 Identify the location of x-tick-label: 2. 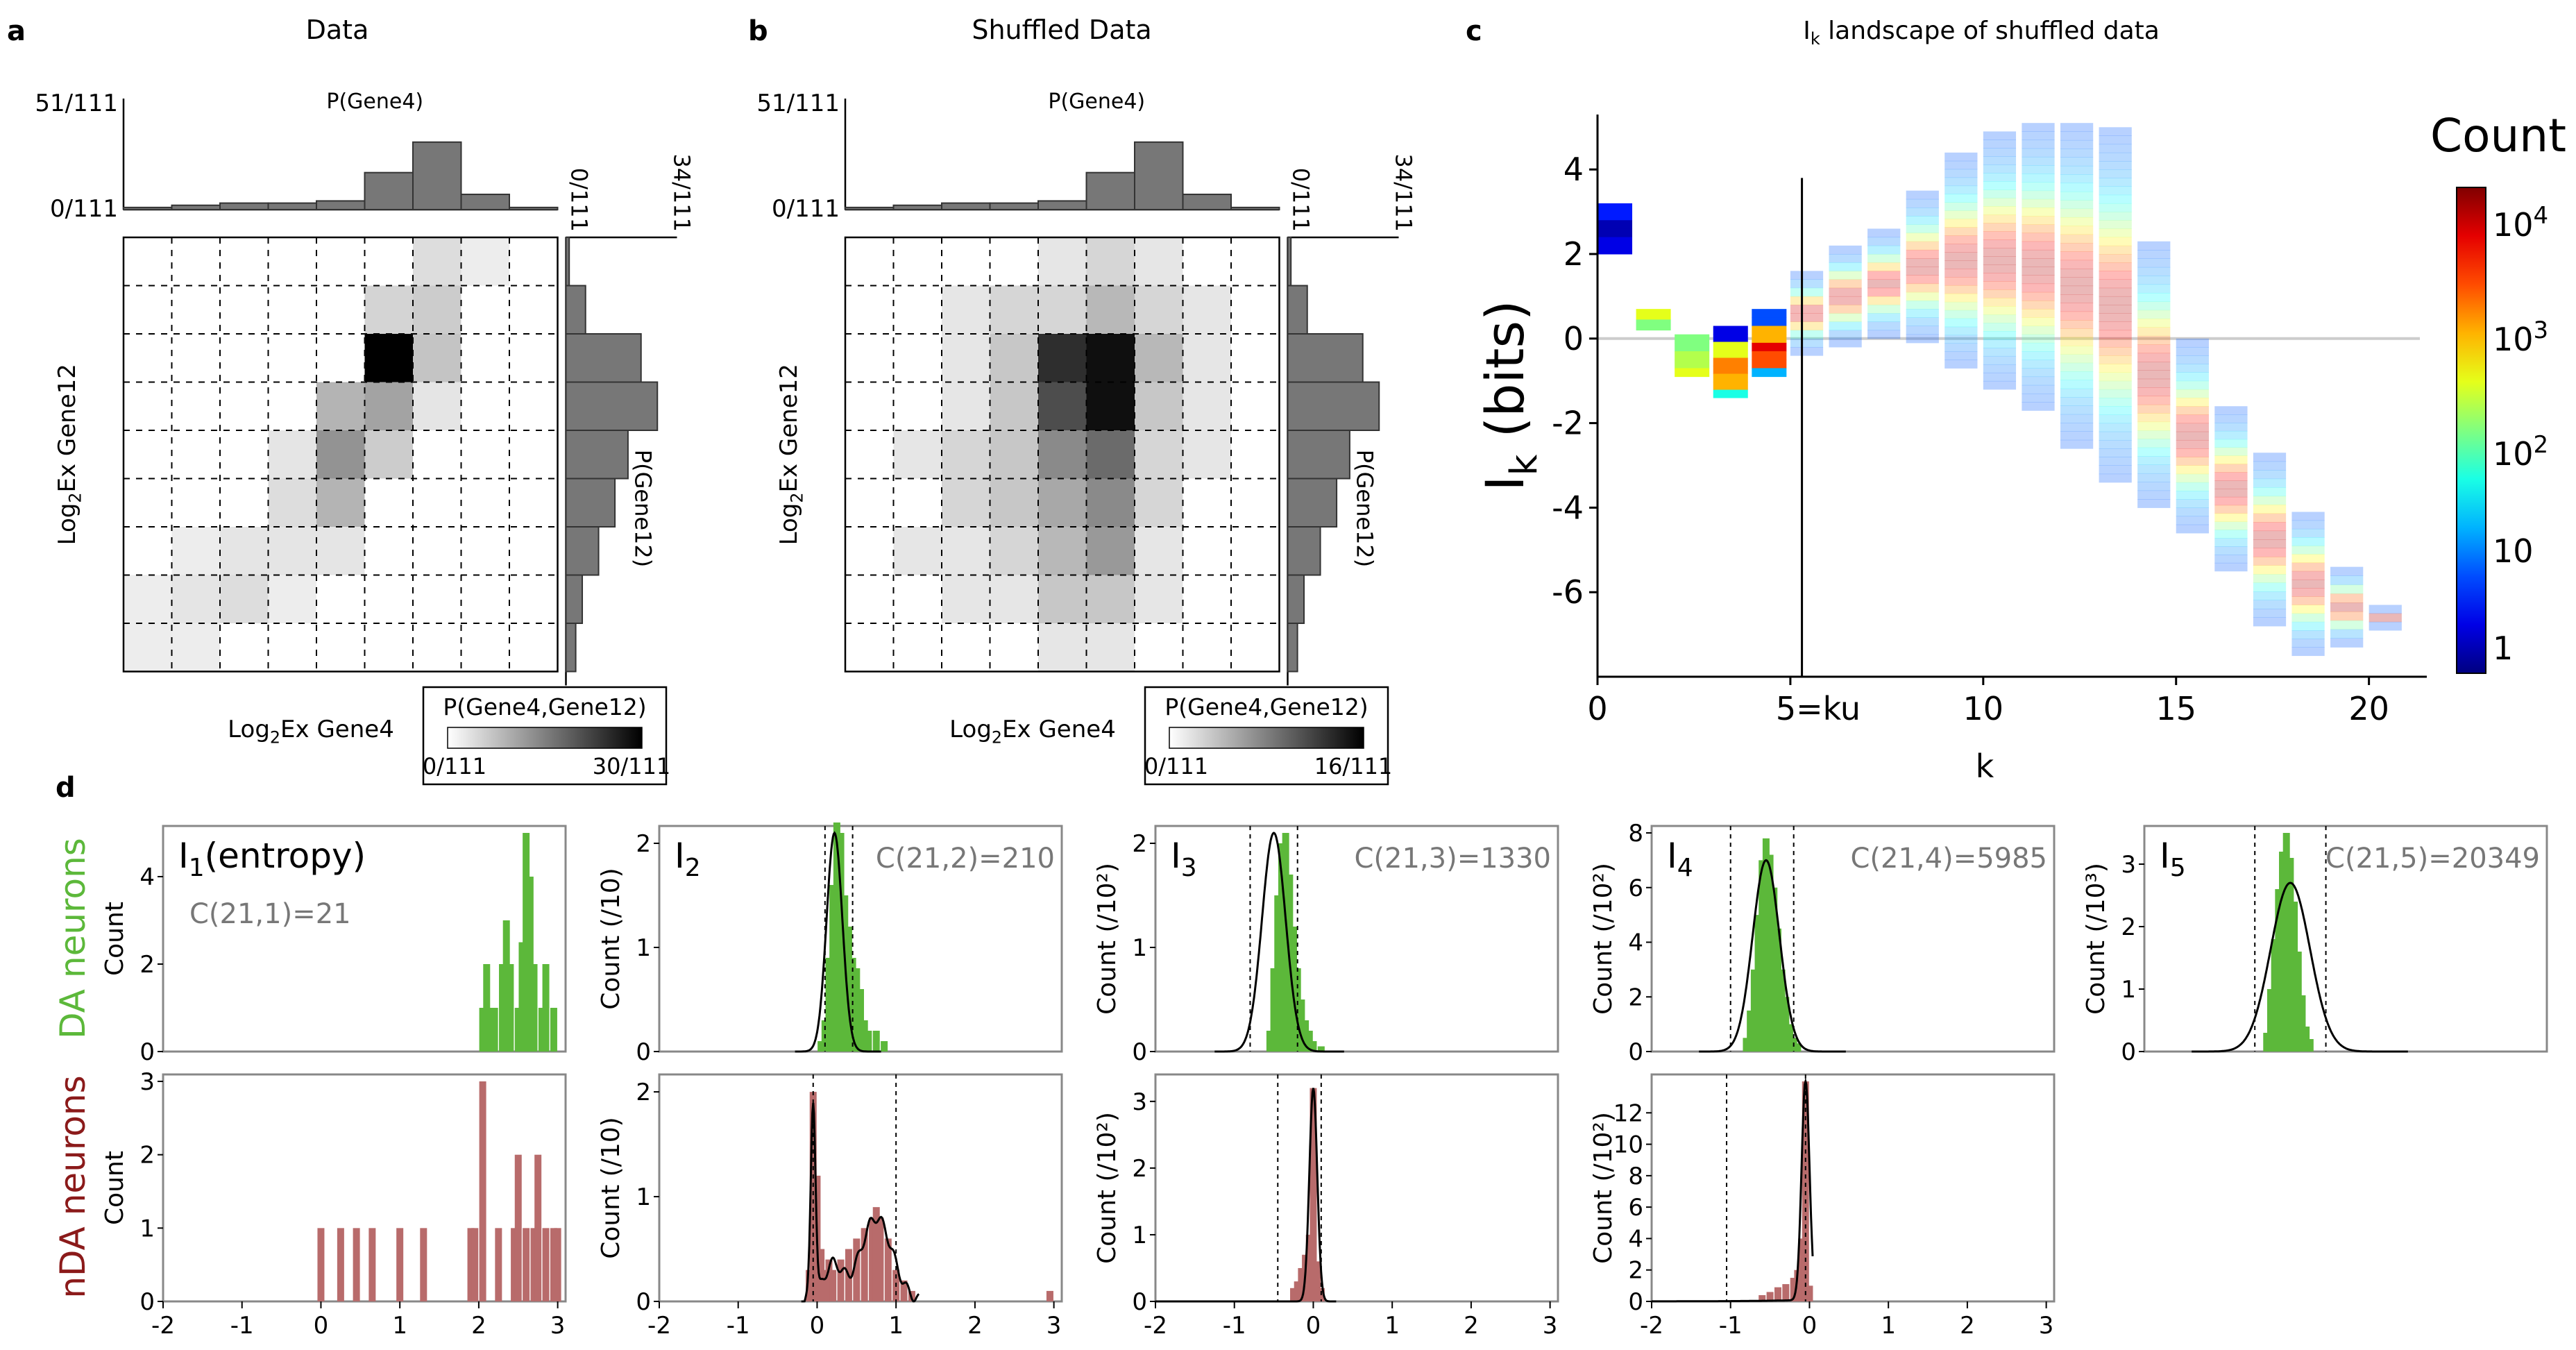
(1471, 1326).